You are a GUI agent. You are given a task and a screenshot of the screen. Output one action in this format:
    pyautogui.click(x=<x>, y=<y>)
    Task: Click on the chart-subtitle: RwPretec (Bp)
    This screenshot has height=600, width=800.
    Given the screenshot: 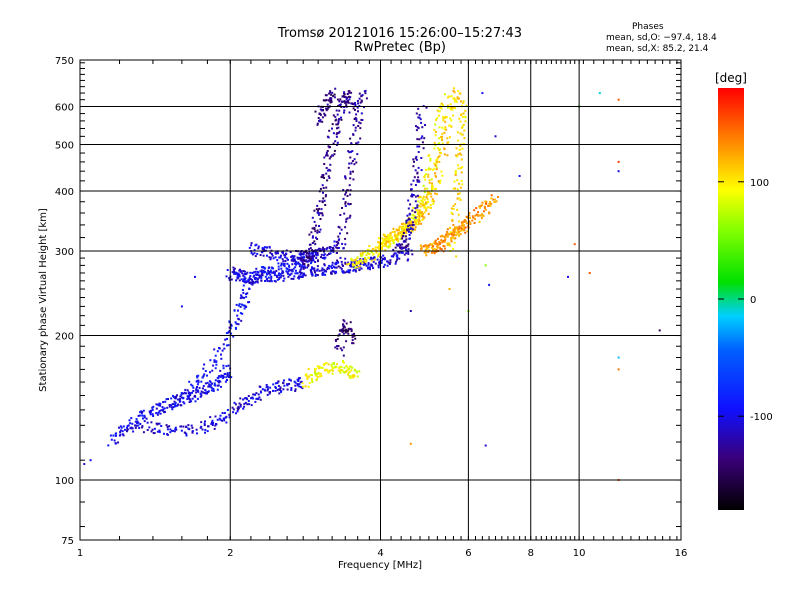 What is the action you would take?
    pyautogui.click(x=400, y=47)
    